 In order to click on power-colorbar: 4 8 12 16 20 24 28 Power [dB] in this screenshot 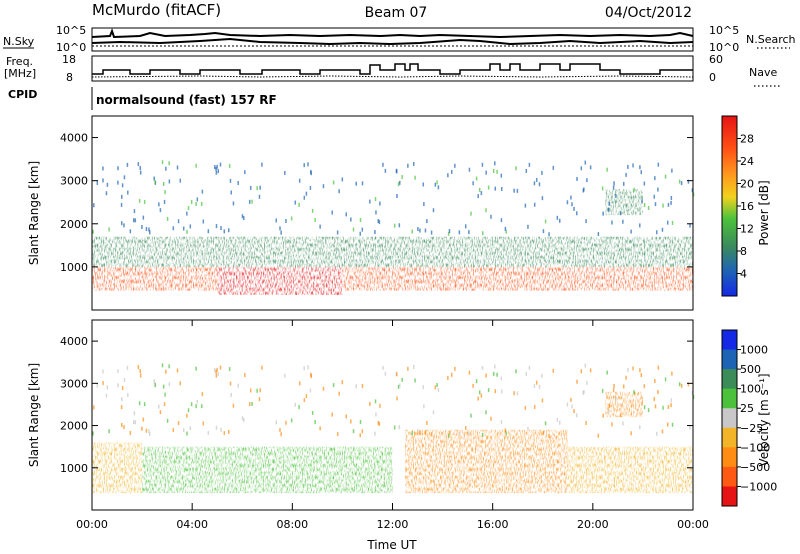, I will do `click(746, 206)`.